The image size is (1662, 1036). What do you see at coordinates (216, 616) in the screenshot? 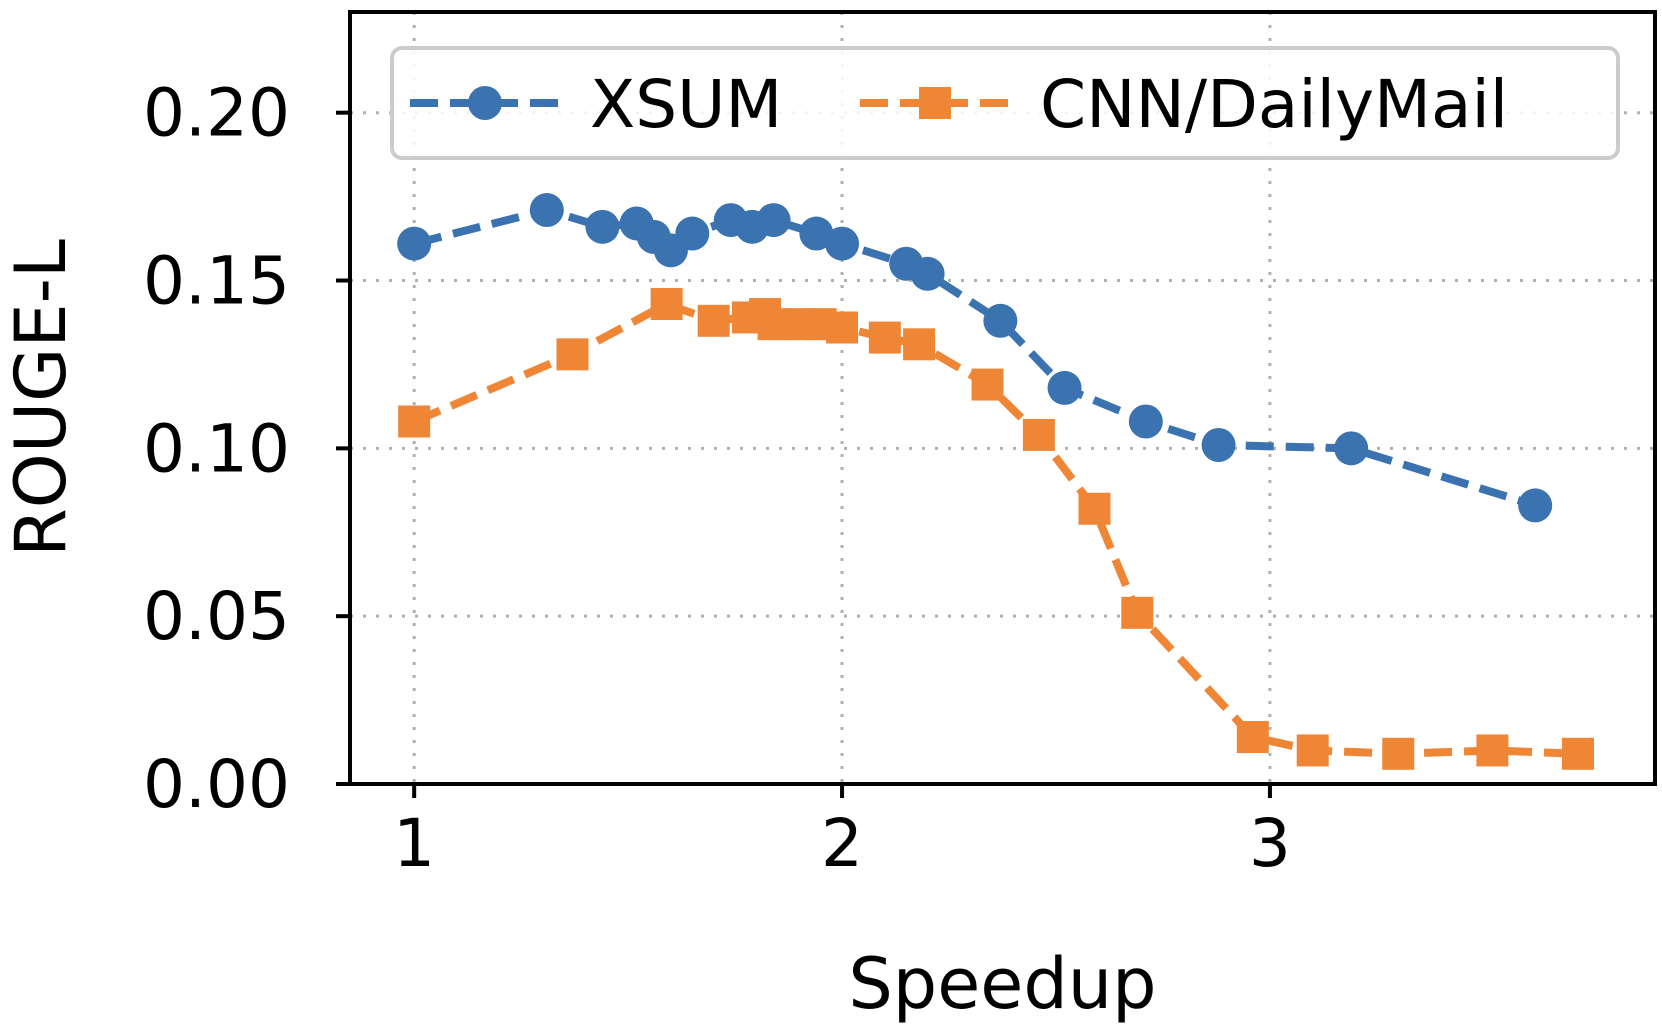
I see `y-tick-label-1: 0.05` at bounding box center [216, 616].